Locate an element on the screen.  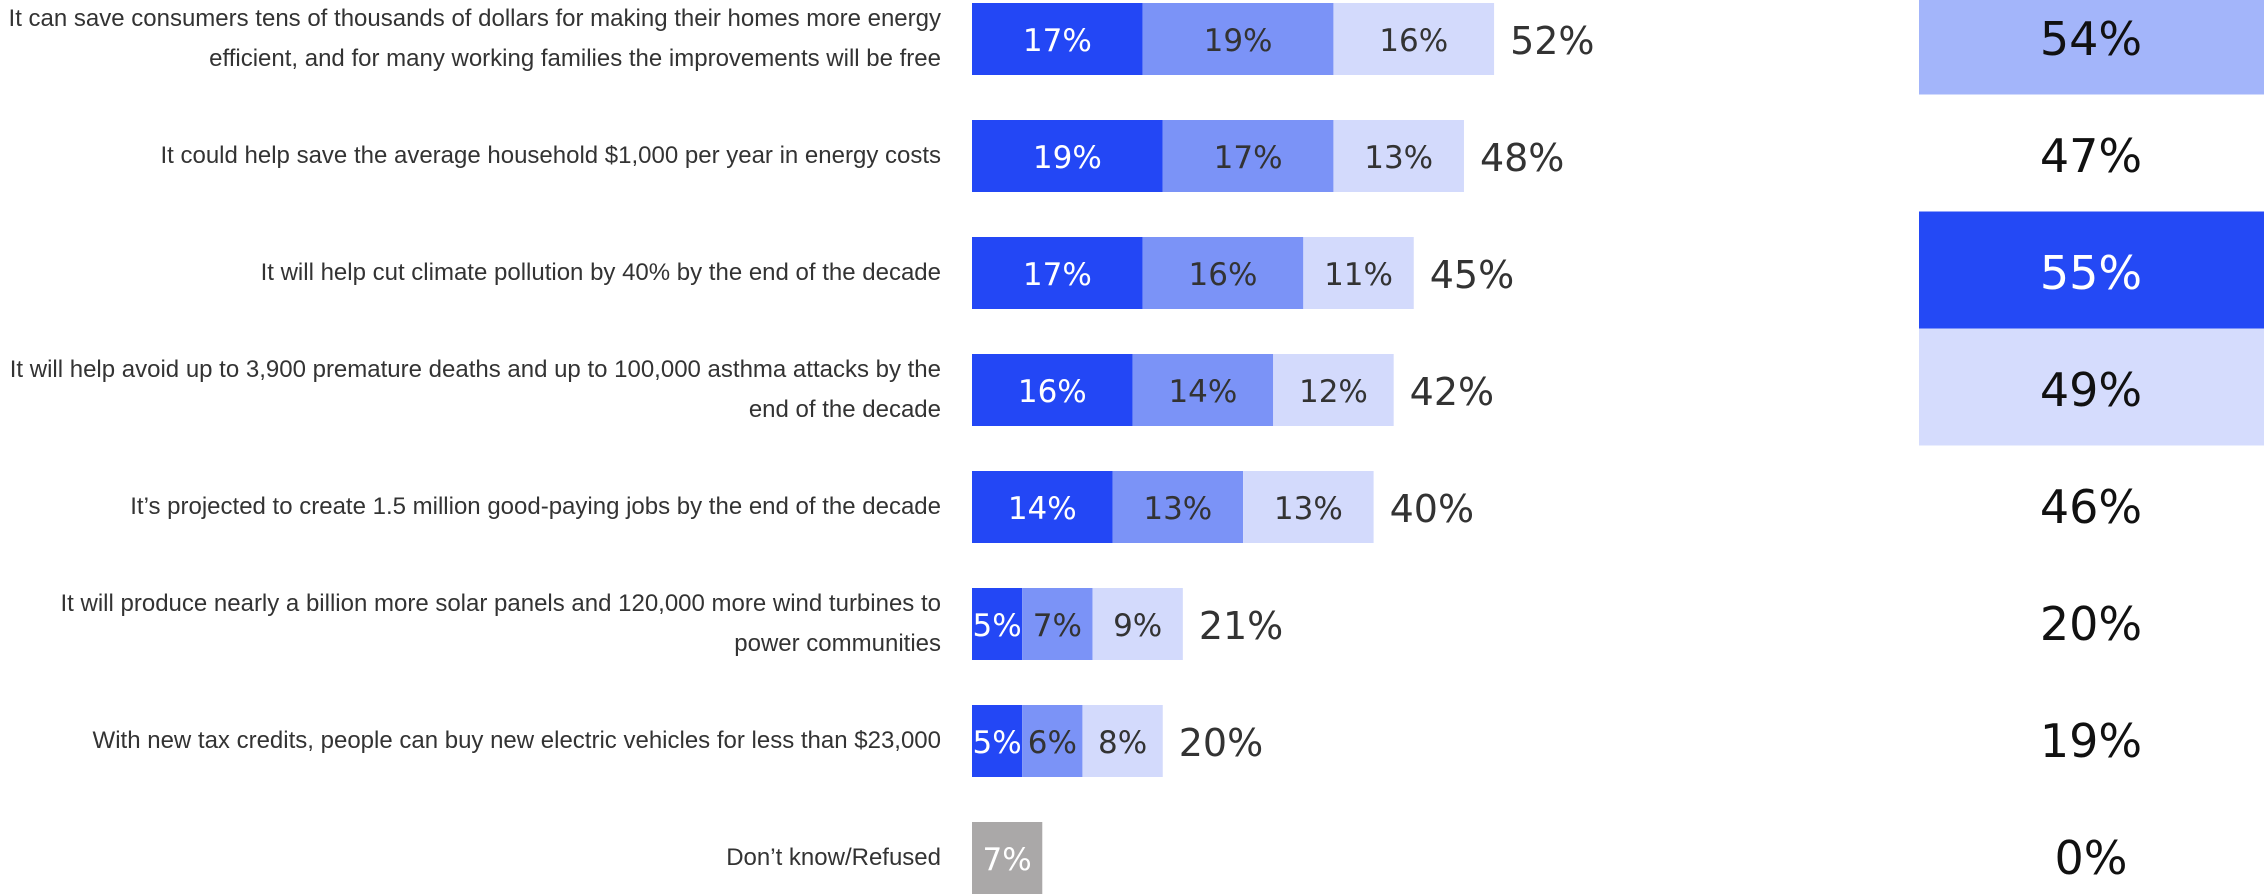
bar-label: 6% is located at coordinates (1052, 743).